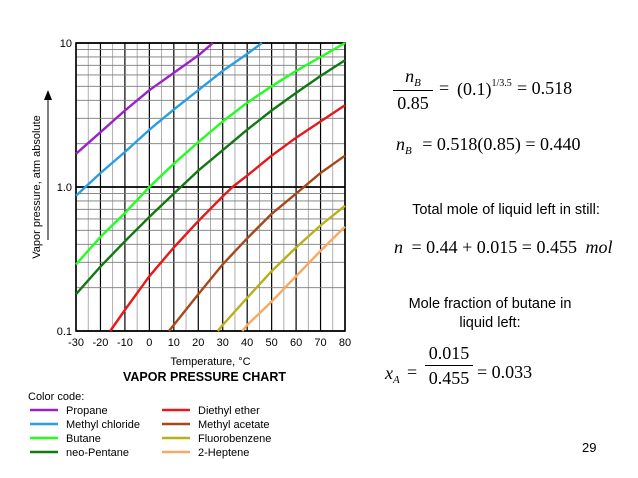 This screenshot has width=638, height=478. What do you see at coordinates (125, 343) in the screenshot?
I see `x-tick-label: -10` at bounding box center [125, 343].